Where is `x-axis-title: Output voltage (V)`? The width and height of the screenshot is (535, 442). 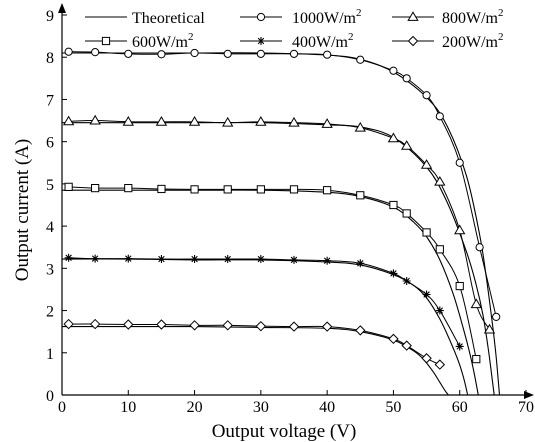
x-axis-title: Output voltage (V) is located at coordinates (284, 431).